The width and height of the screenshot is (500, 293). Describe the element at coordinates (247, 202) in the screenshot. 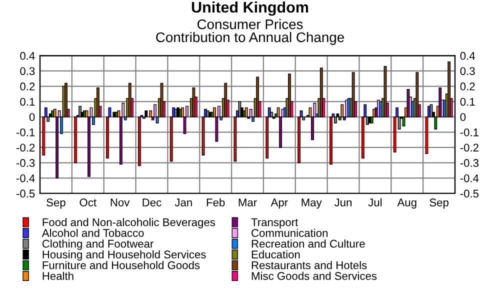

I see `x-tick-label: Mar` at that location.